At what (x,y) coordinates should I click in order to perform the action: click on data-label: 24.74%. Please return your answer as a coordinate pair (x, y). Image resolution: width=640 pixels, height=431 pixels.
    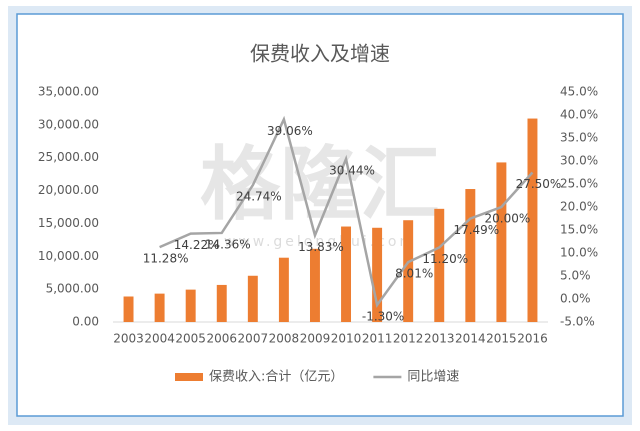
    Looking at the image, I should click on (259, 197).